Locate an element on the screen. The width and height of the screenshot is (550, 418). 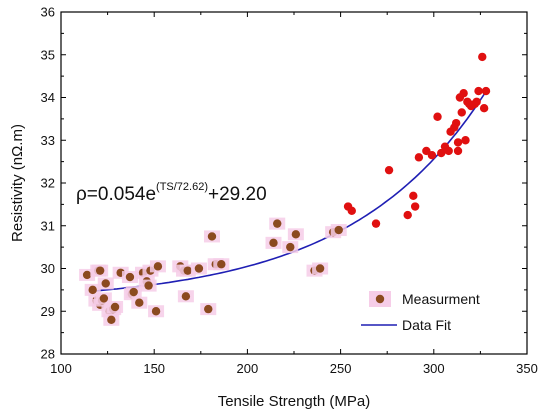
equation-base: ρ=0.054e is located at coordinates (116, 194).